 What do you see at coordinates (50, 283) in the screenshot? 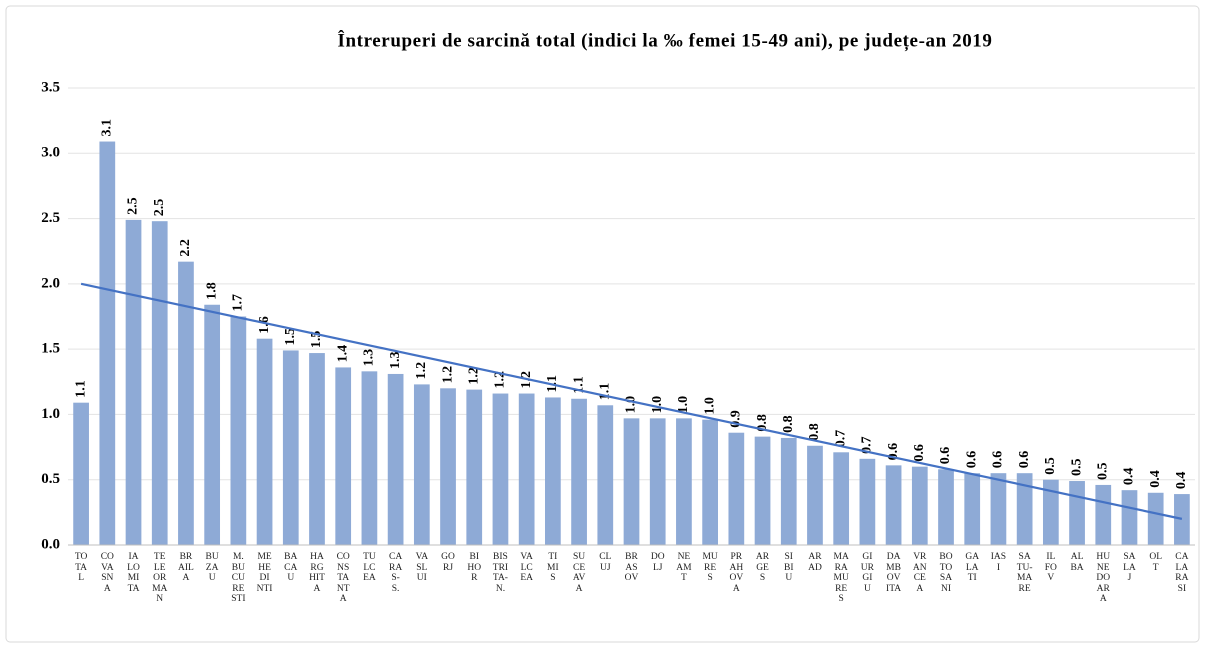
I see `y-tick-label: 2.0` at bounding box center [50, 283].